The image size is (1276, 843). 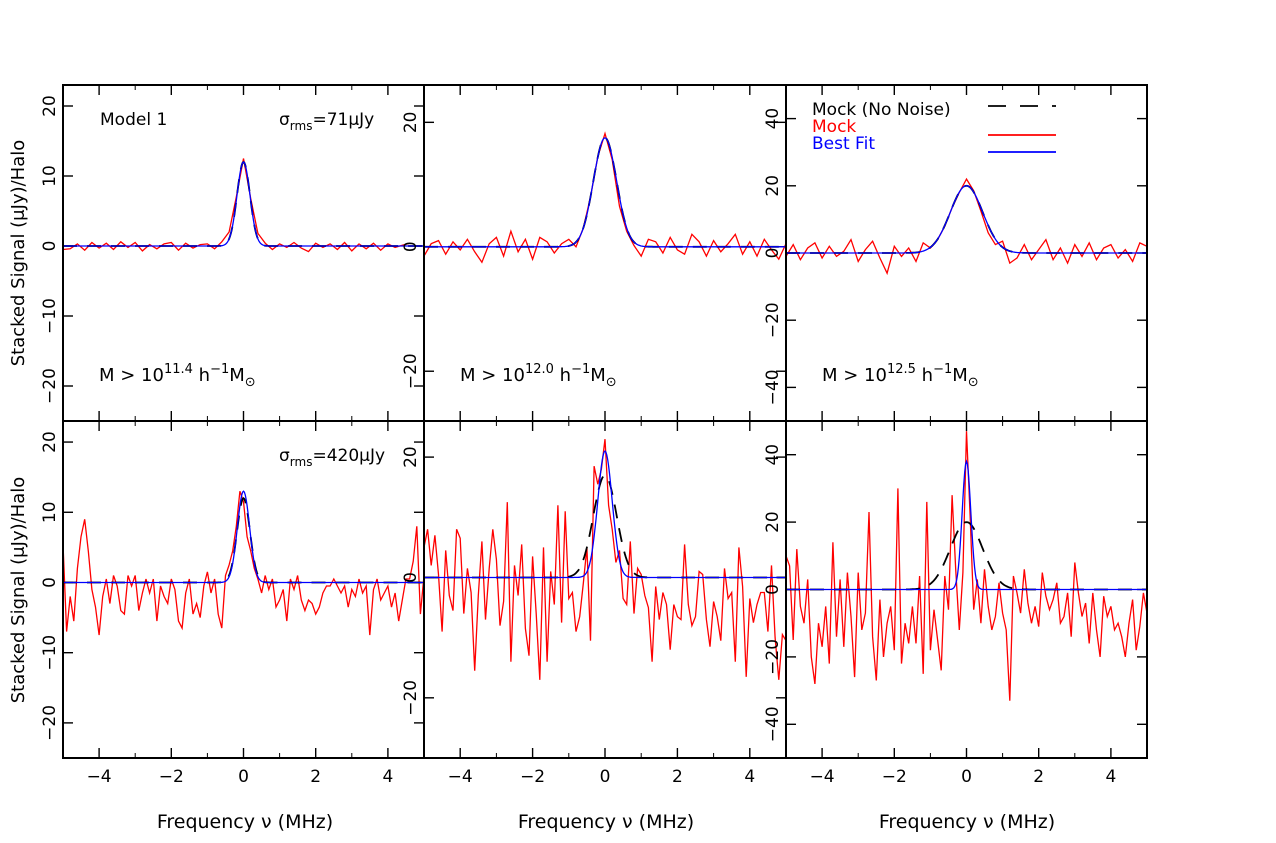 I want to click on noise-label: σrms=420μJy, so click(x=332, y=457).